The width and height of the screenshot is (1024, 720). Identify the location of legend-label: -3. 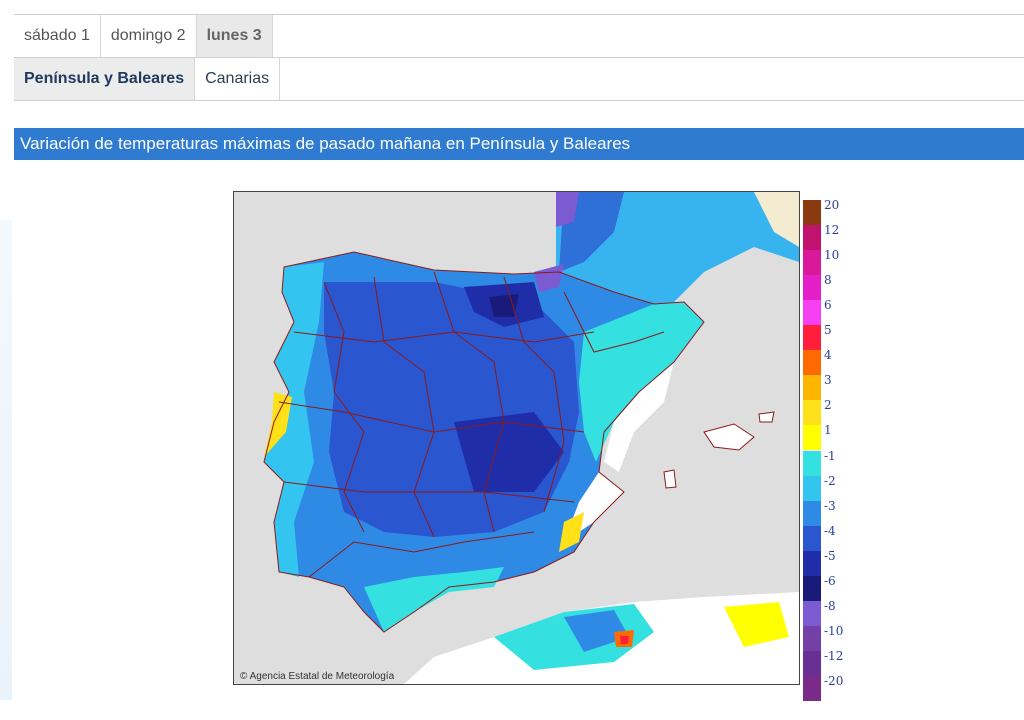
(830, 506).